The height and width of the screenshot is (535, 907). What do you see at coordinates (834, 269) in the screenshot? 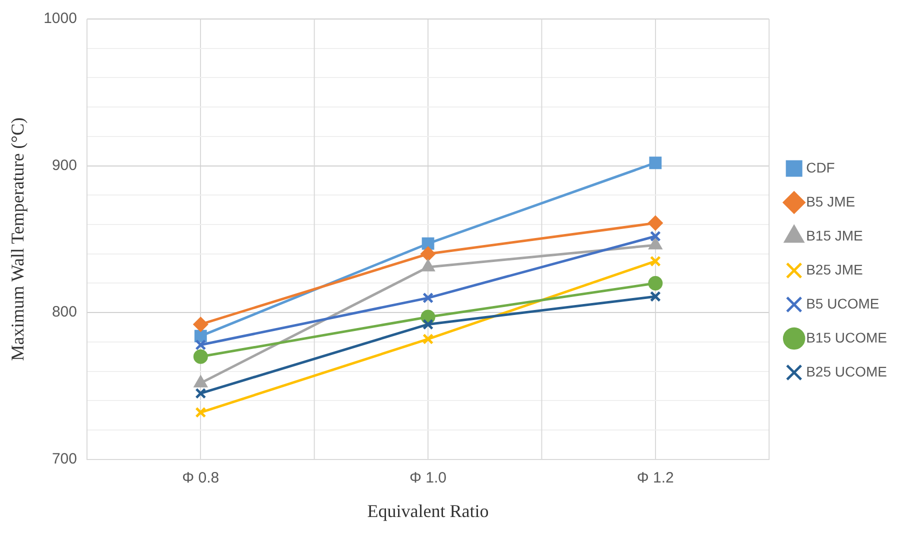
I see `legend-label: B25 JME` at bounding box center [834, 269].